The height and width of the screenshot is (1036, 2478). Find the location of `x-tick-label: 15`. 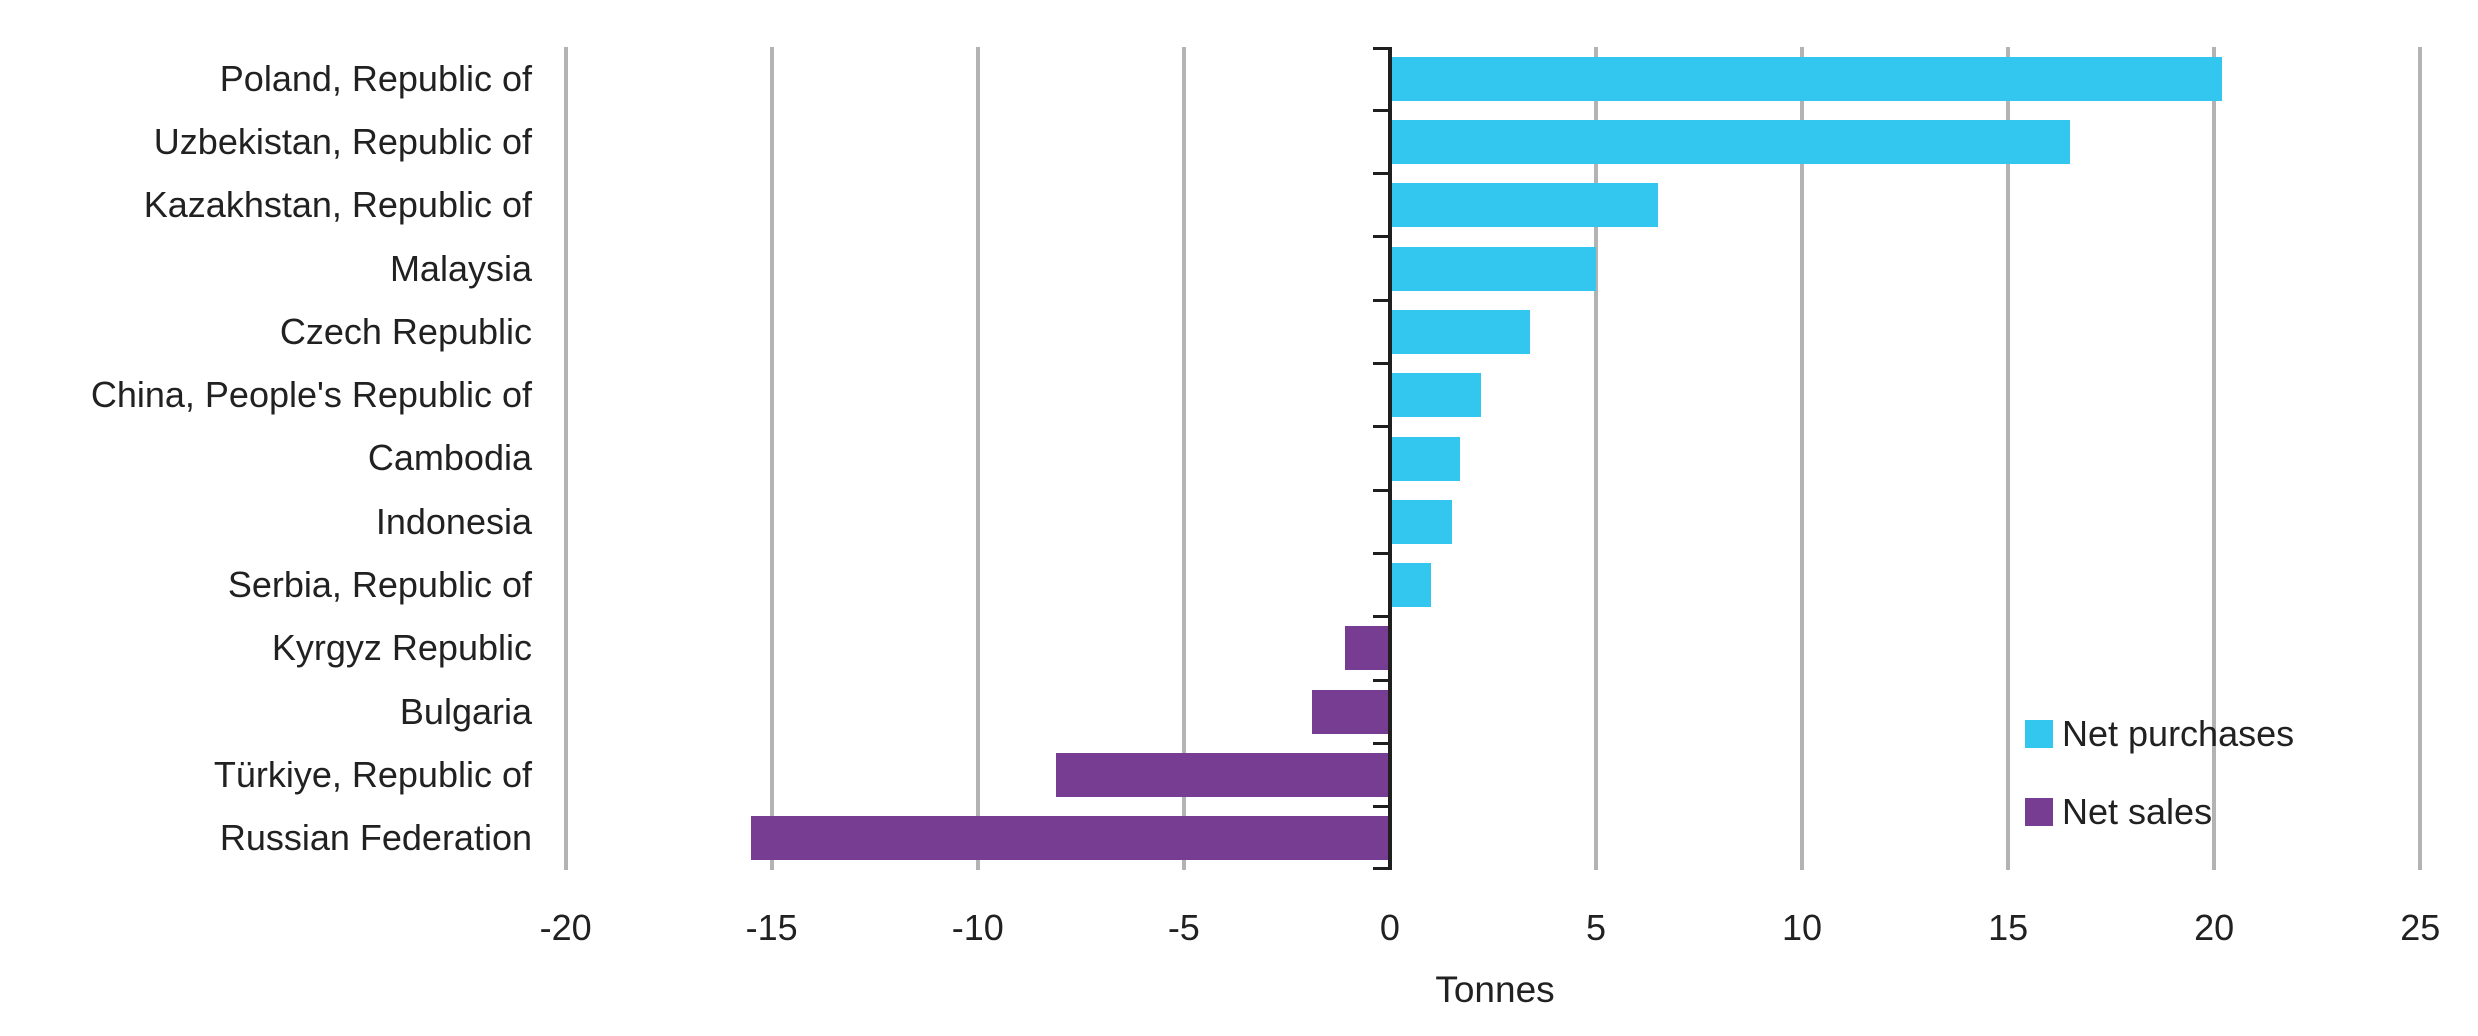

x-tick-label: 15 is located at coordinates (2008, 927).